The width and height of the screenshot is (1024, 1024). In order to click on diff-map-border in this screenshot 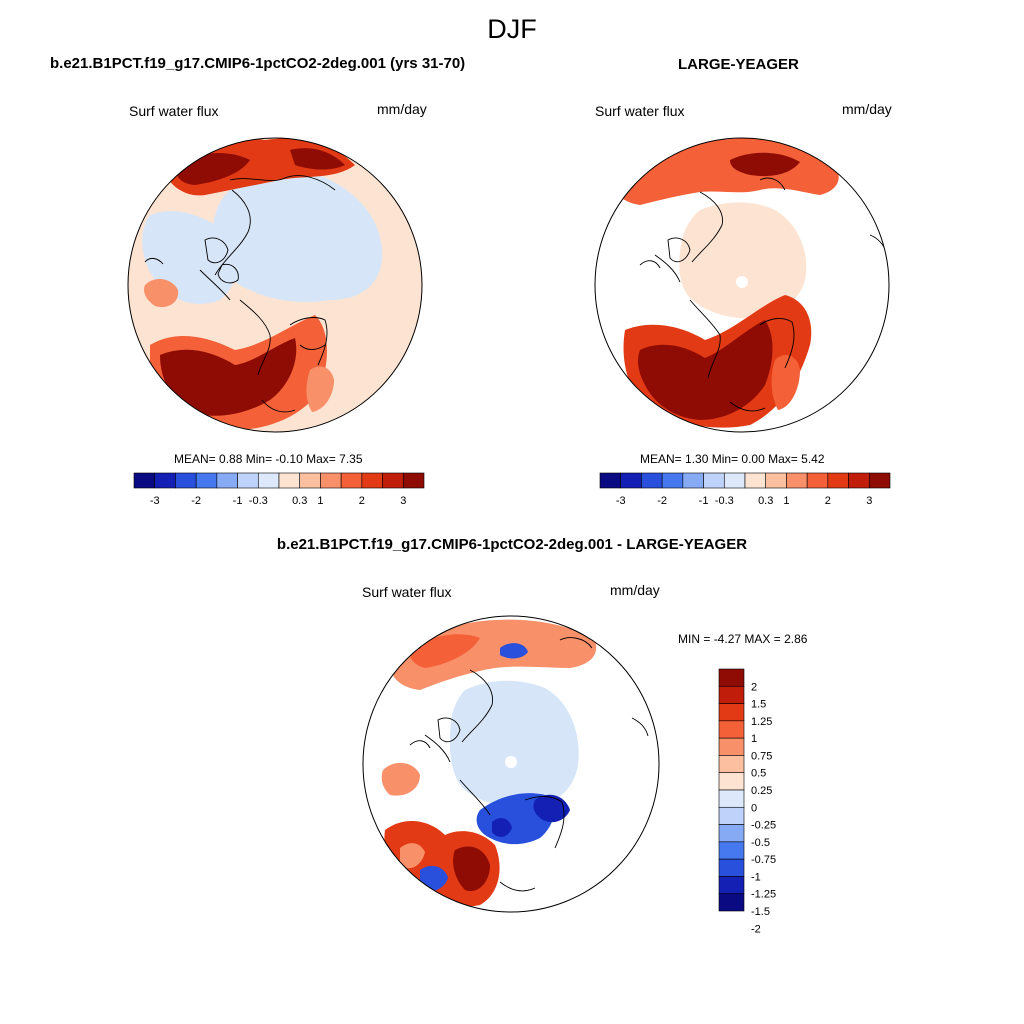, I will do `click(511, 764)`.